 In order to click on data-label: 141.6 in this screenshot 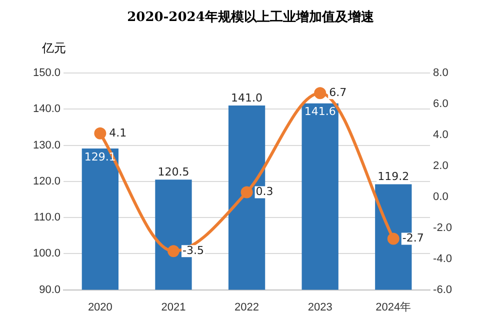, I will do `click(320, 111)`.